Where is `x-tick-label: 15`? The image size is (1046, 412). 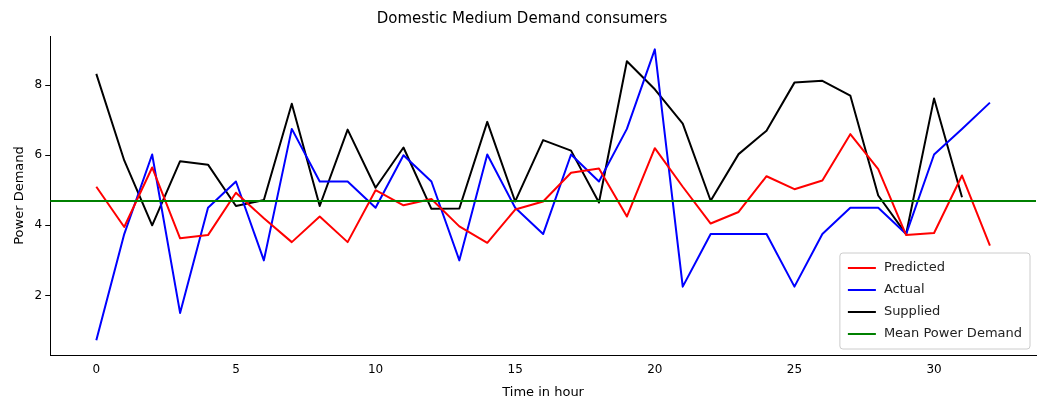
x-tick-label: 15 is located at coordinates (515, 369).